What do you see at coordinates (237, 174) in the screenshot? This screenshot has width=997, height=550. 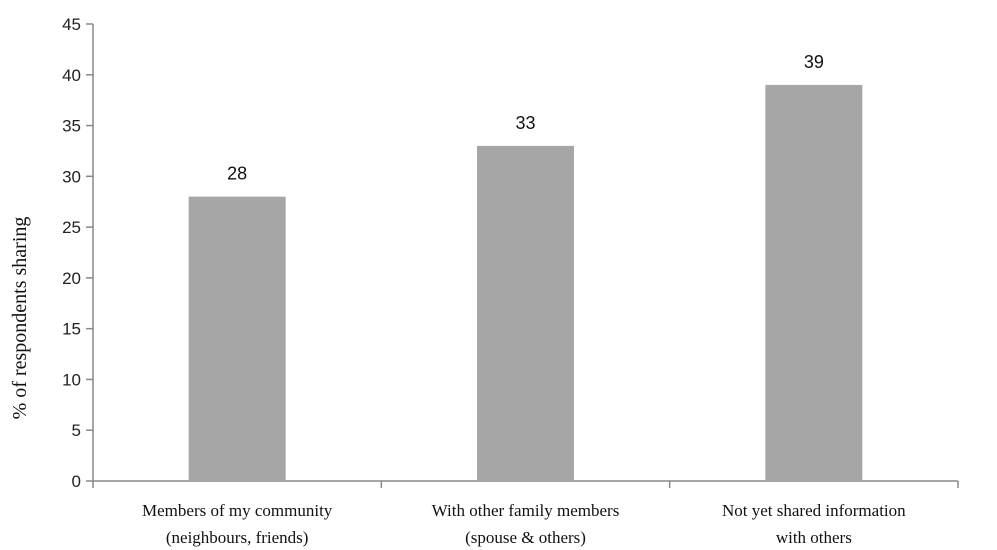 I see `data-label: 28` at bounding box center [237, 174].